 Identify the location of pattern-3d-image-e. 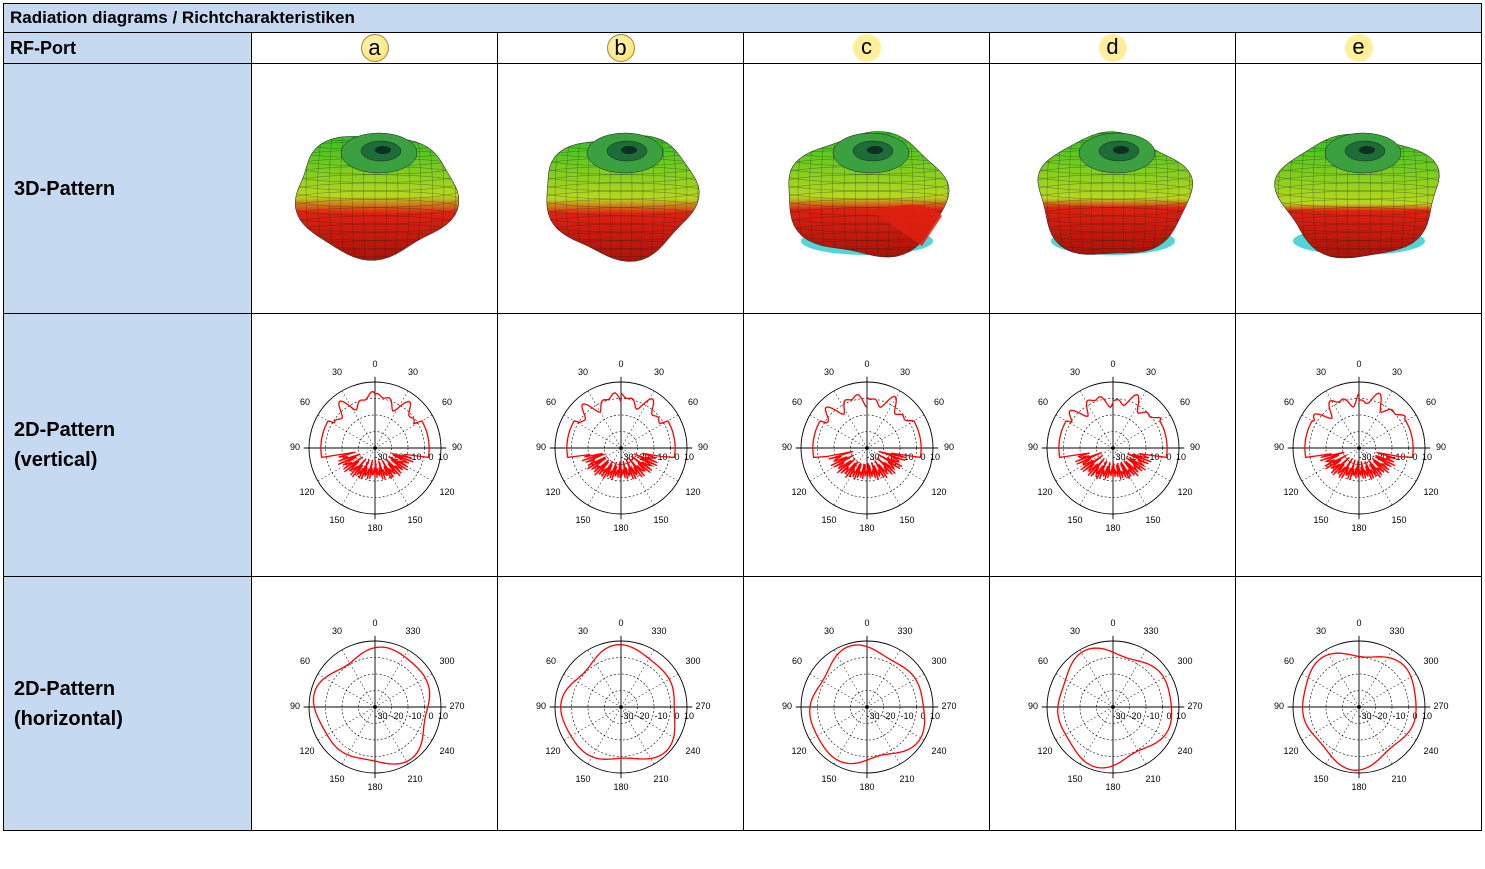
(1356, 195).